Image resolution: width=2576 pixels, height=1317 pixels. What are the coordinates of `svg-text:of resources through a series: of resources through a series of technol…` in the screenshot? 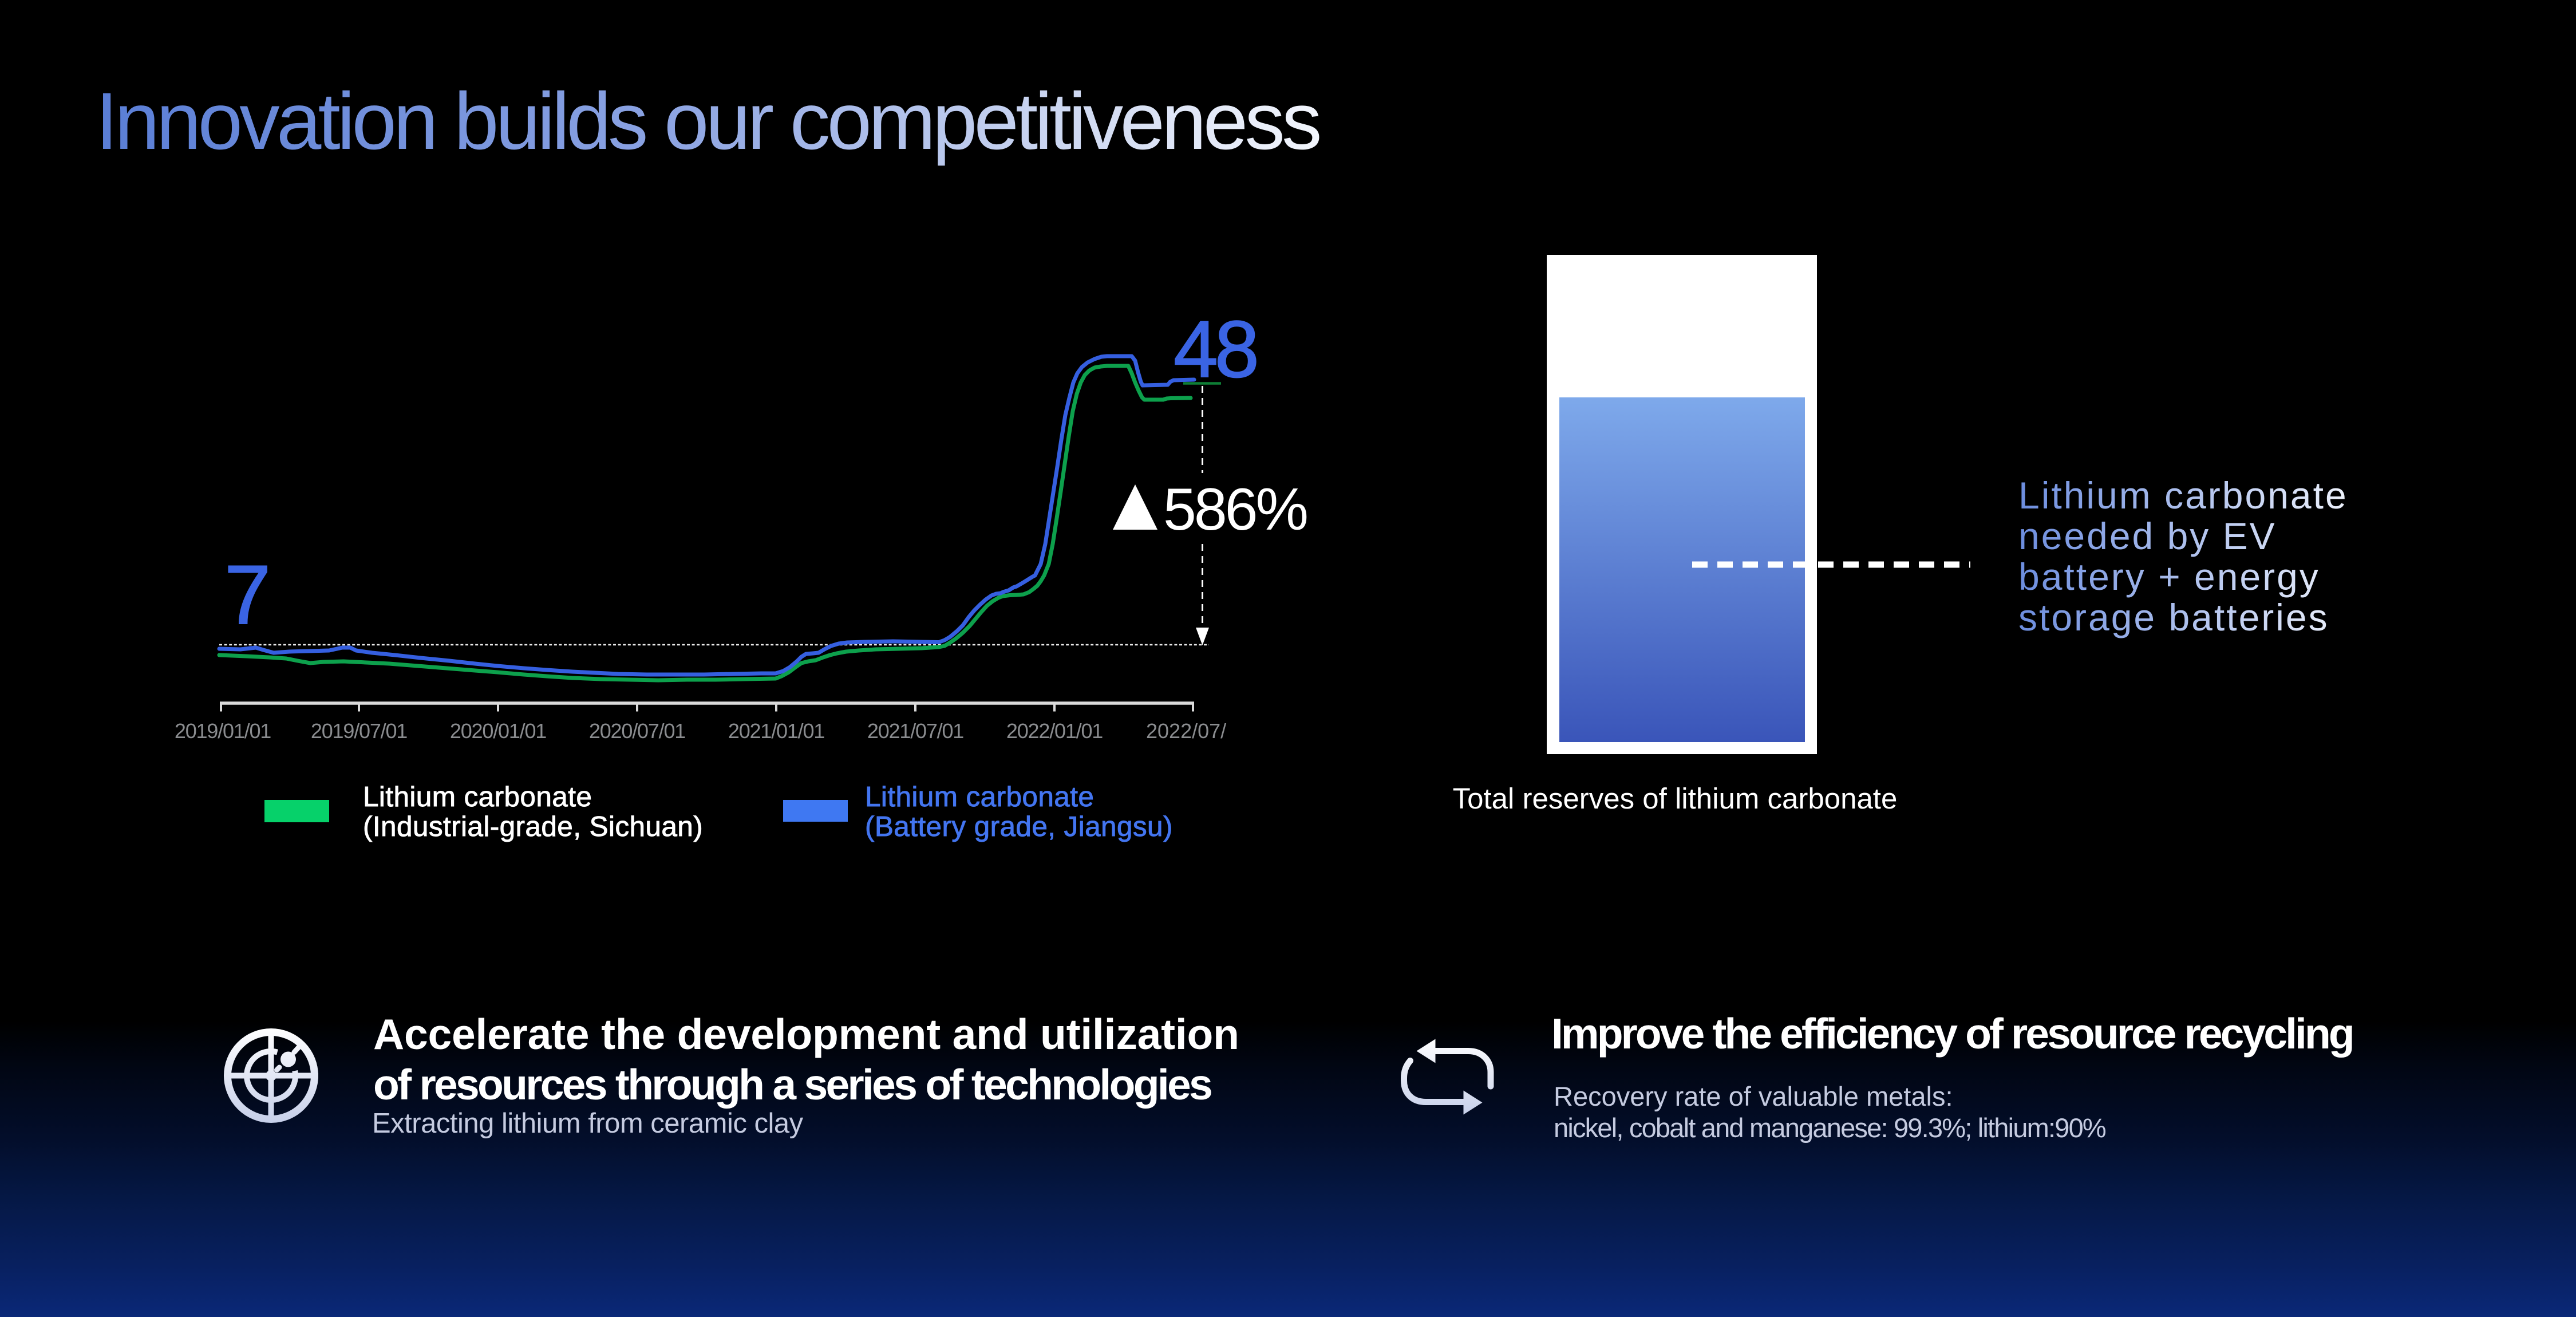 It's located at (792, 1084).